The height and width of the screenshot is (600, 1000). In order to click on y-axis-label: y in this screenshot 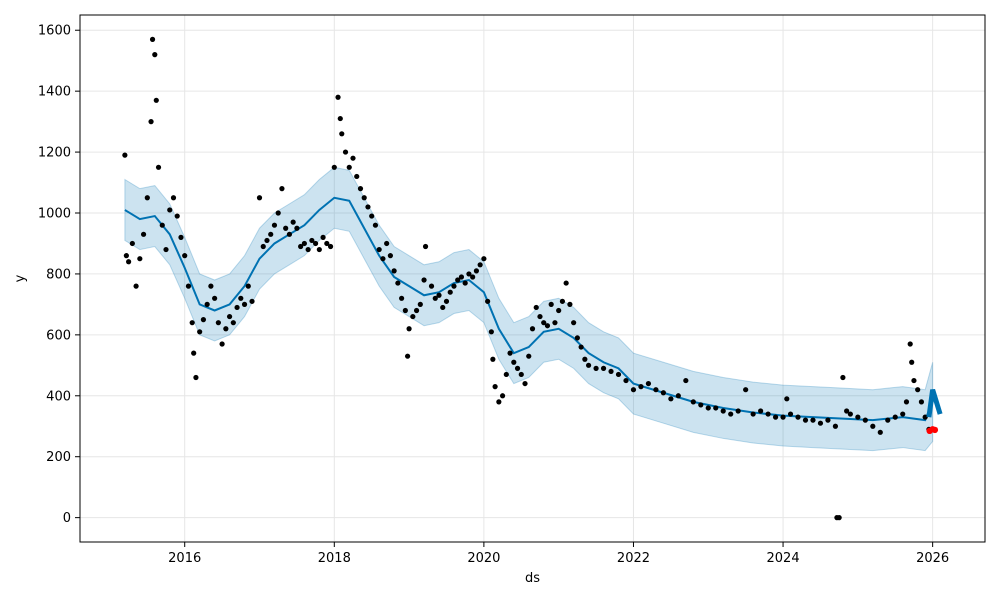, I will do `click(20, 278)`.